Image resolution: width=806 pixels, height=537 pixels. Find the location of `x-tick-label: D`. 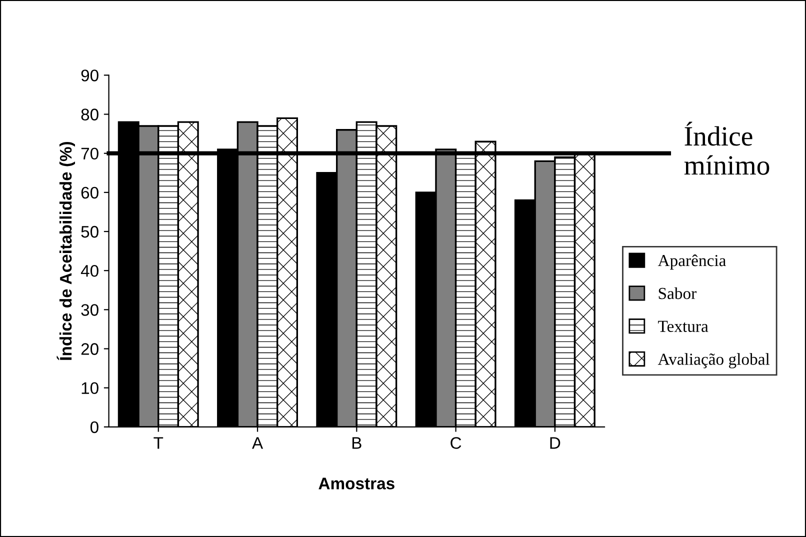

x-tick-label: D is located at coordinates (555, 443).